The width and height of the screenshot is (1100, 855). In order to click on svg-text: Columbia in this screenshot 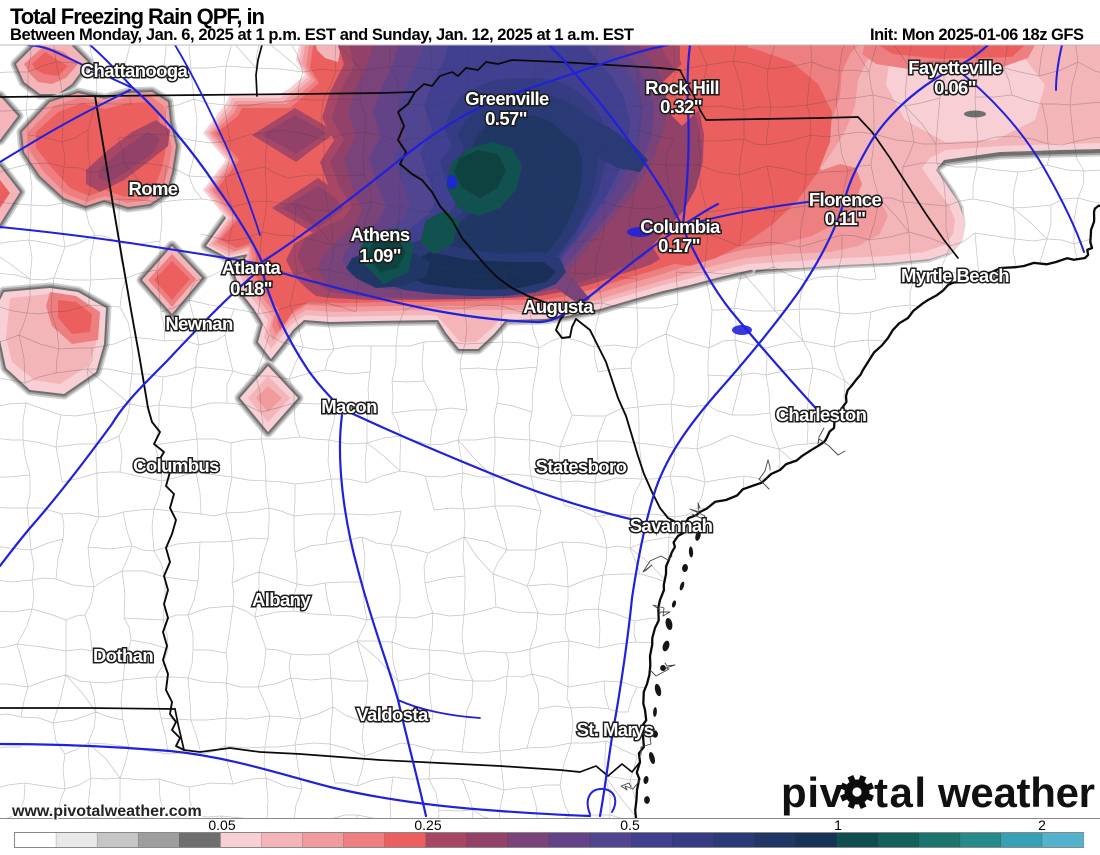, I will do `click(680, 226)`.